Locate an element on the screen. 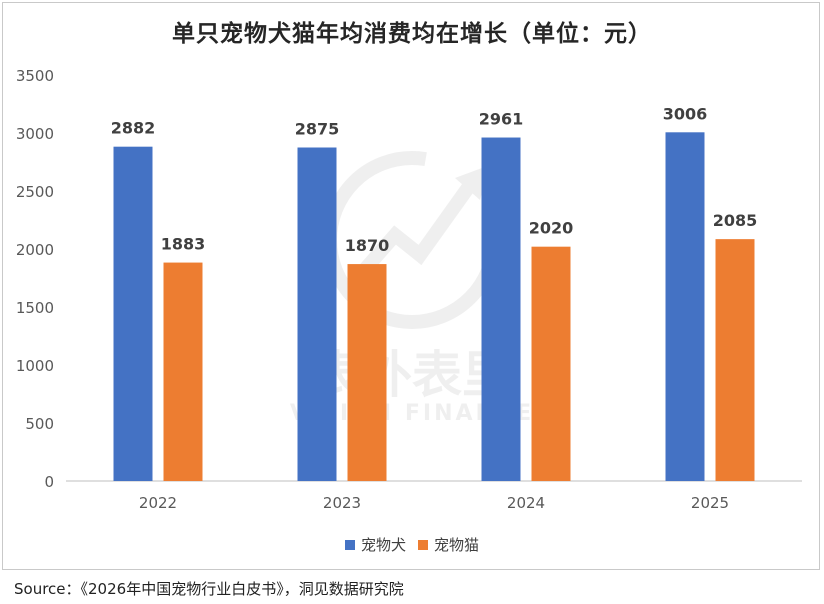 Image resolution: width=824 pixels, height=604 pixels. y-tick-label: 1000 is located at coordinates (35, 366).